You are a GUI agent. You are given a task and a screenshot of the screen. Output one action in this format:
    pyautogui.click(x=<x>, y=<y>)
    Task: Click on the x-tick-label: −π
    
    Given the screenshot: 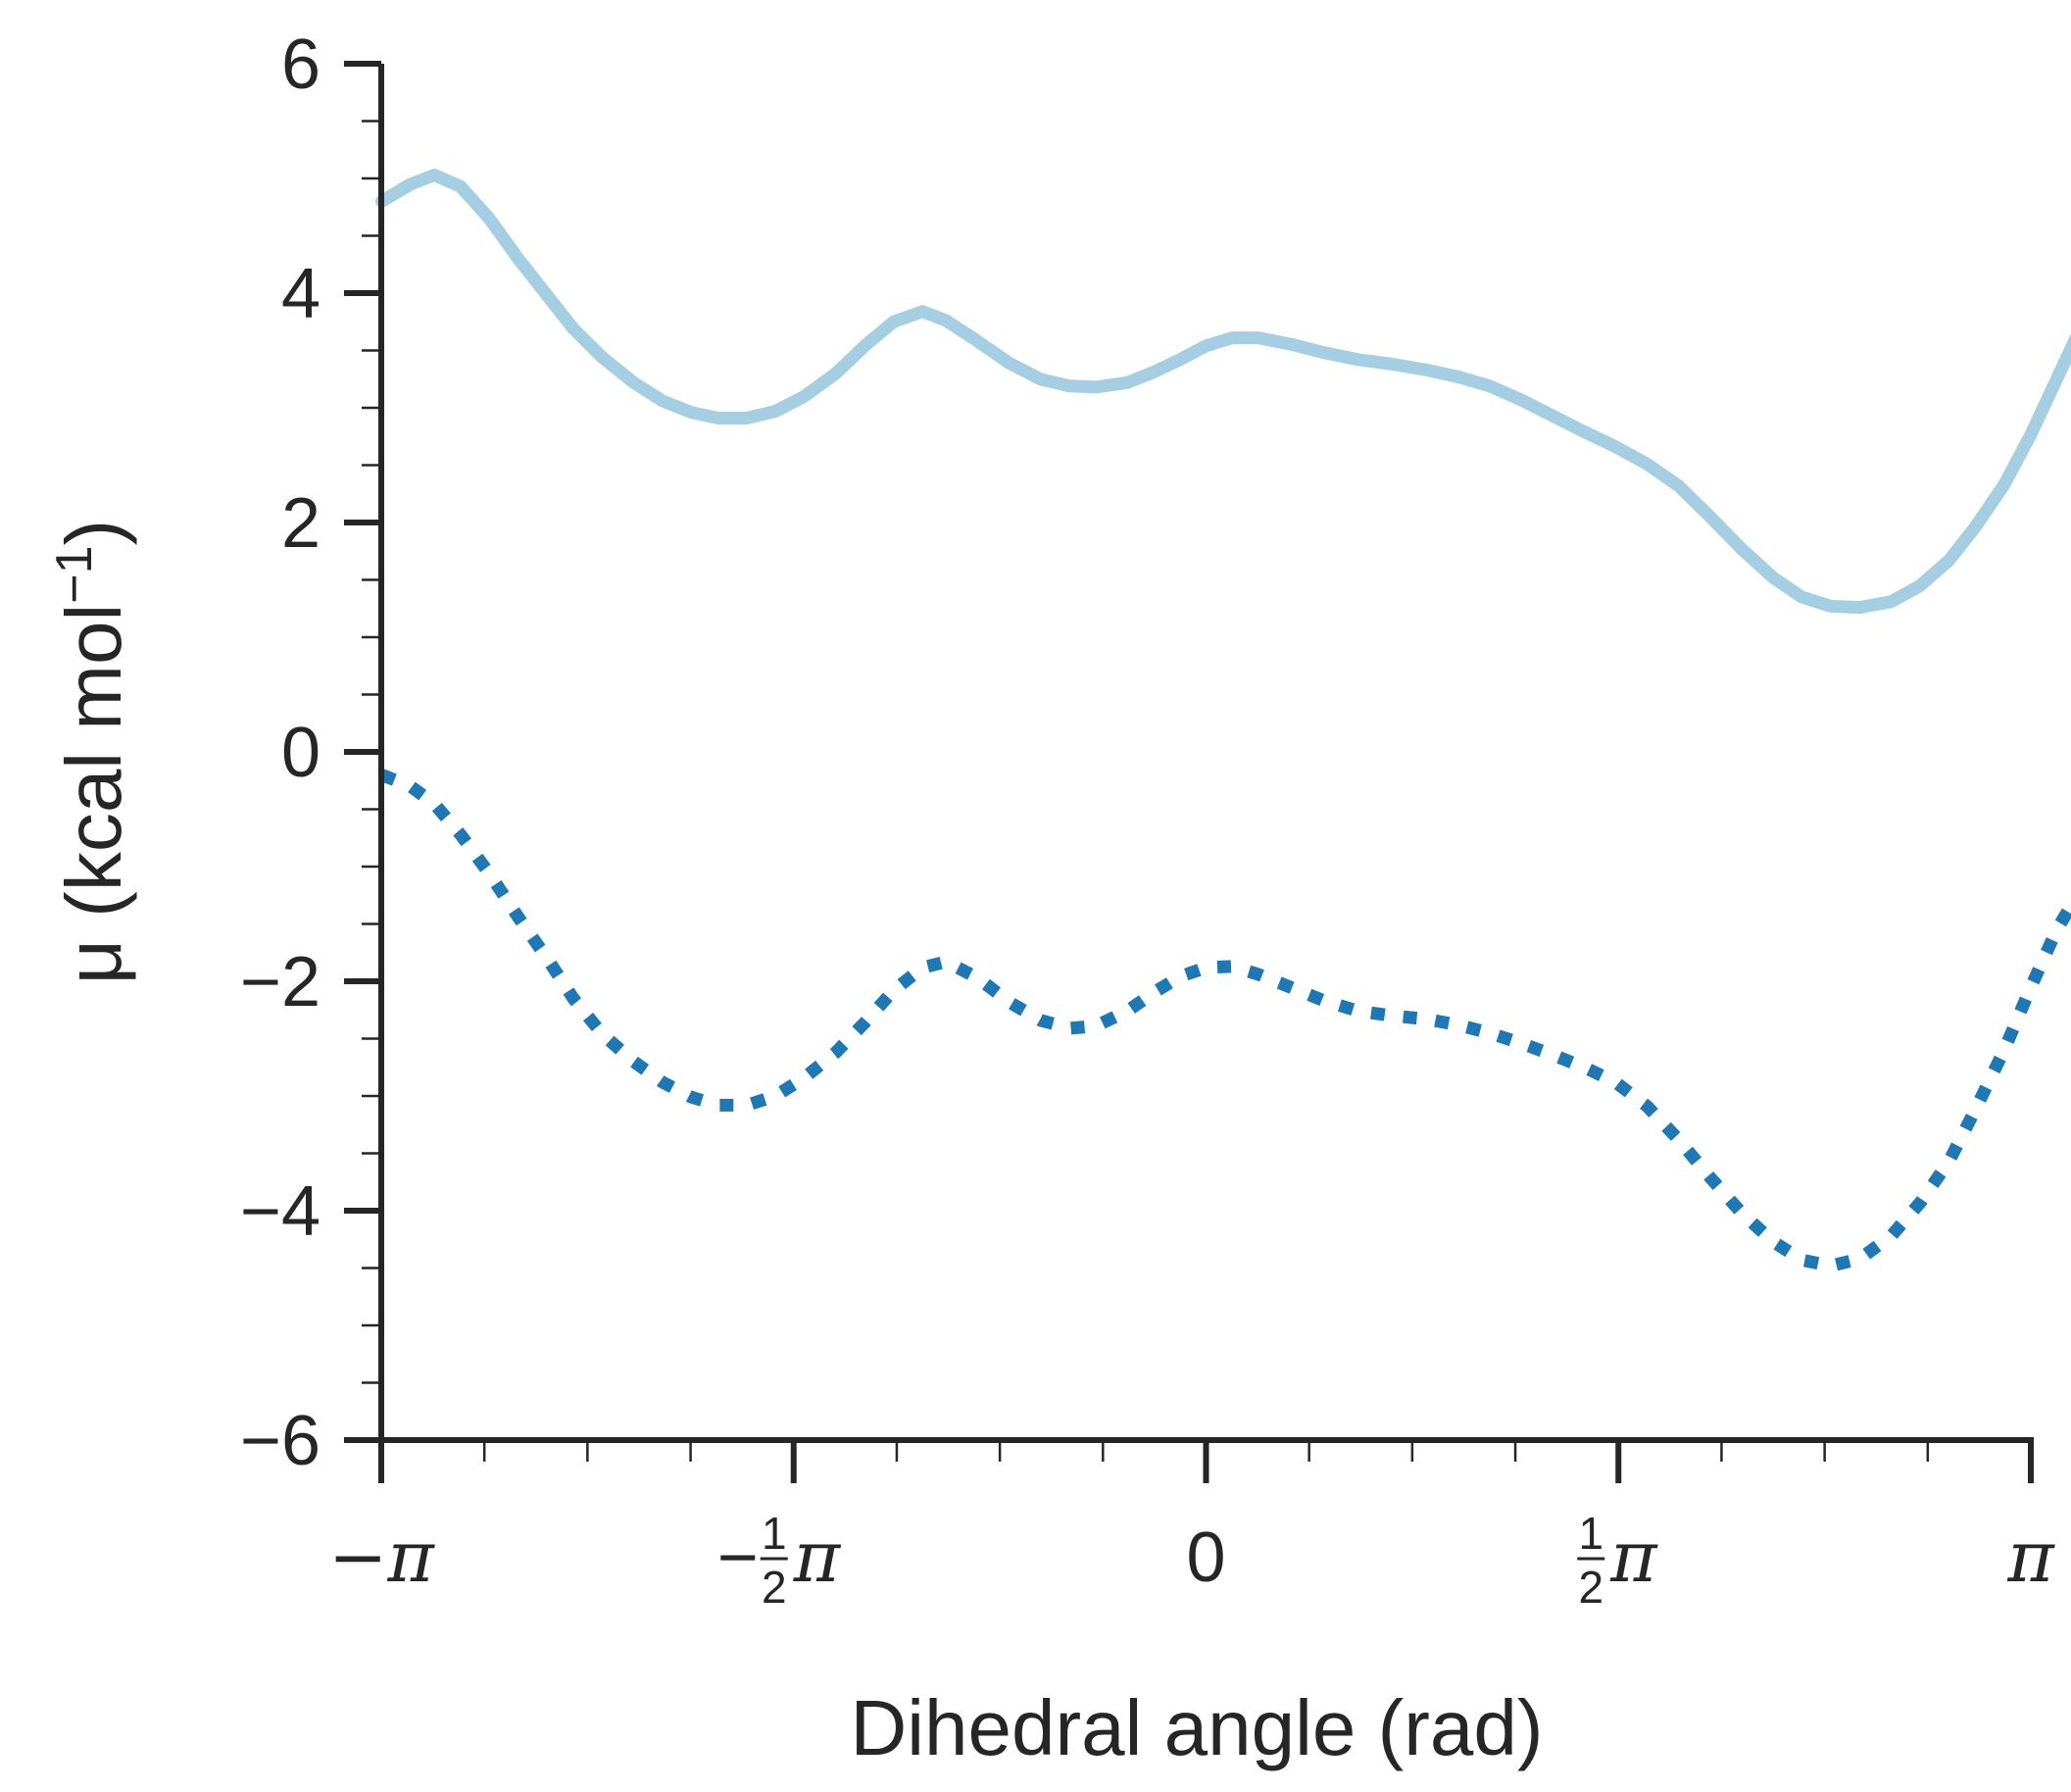 What is the action you would take?
    pyautogui.click(x=381, y=1557)
    